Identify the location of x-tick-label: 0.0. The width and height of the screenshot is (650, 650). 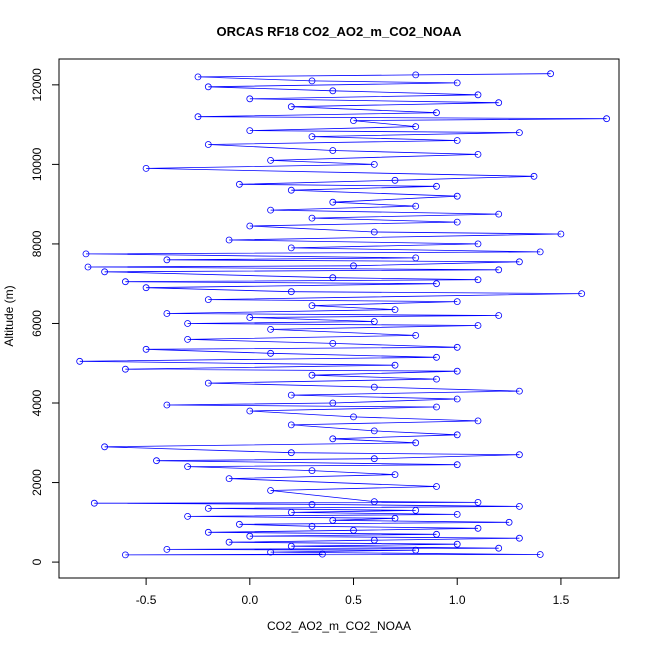
(249, 600).